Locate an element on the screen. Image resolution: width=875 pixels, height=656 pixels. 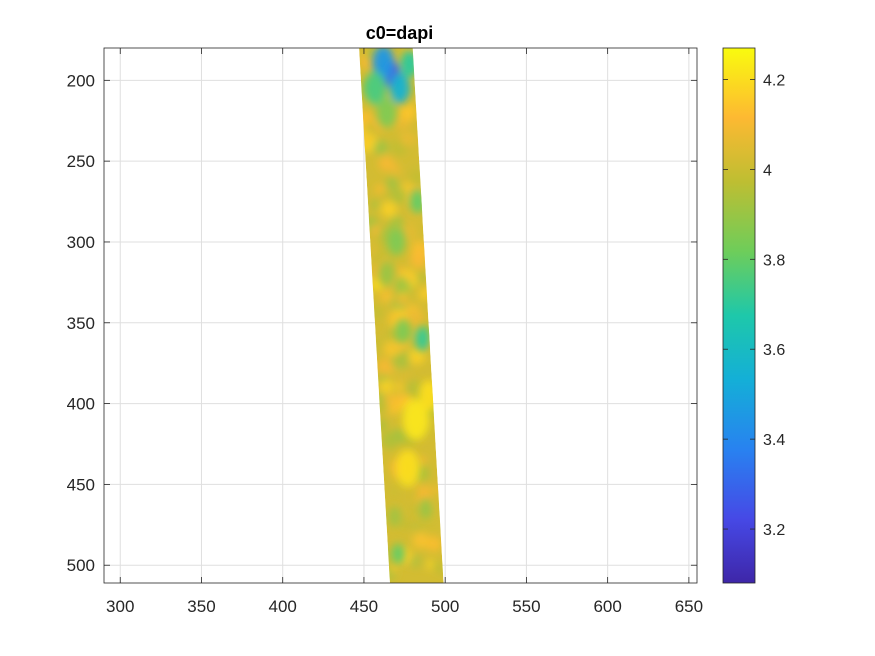
x-tick-label: 400 is located at coordinates (283, 606).